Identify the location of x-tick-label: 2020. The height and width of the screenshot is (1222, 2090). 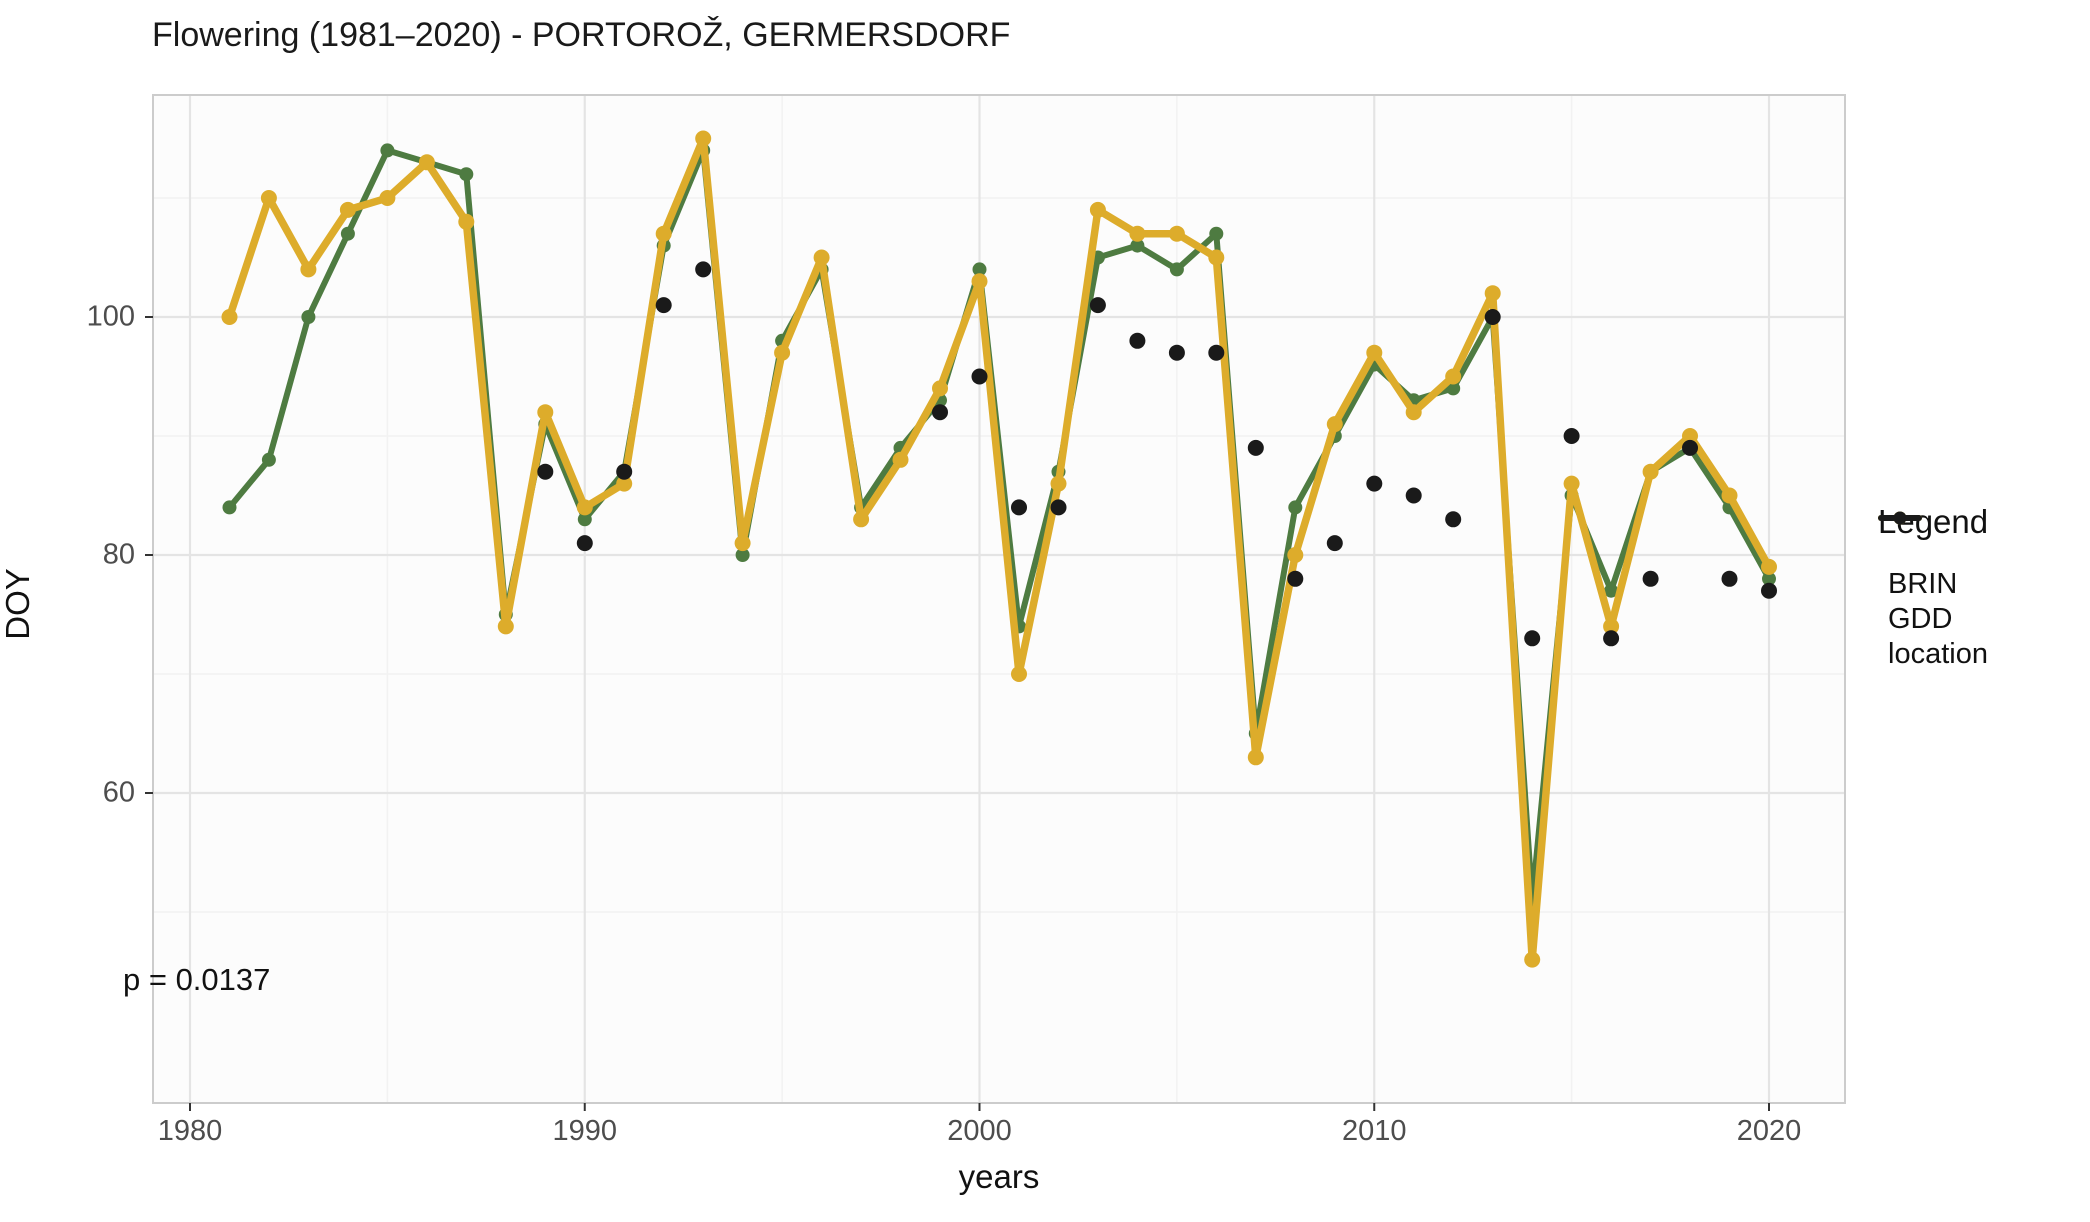
(1769, 1131).